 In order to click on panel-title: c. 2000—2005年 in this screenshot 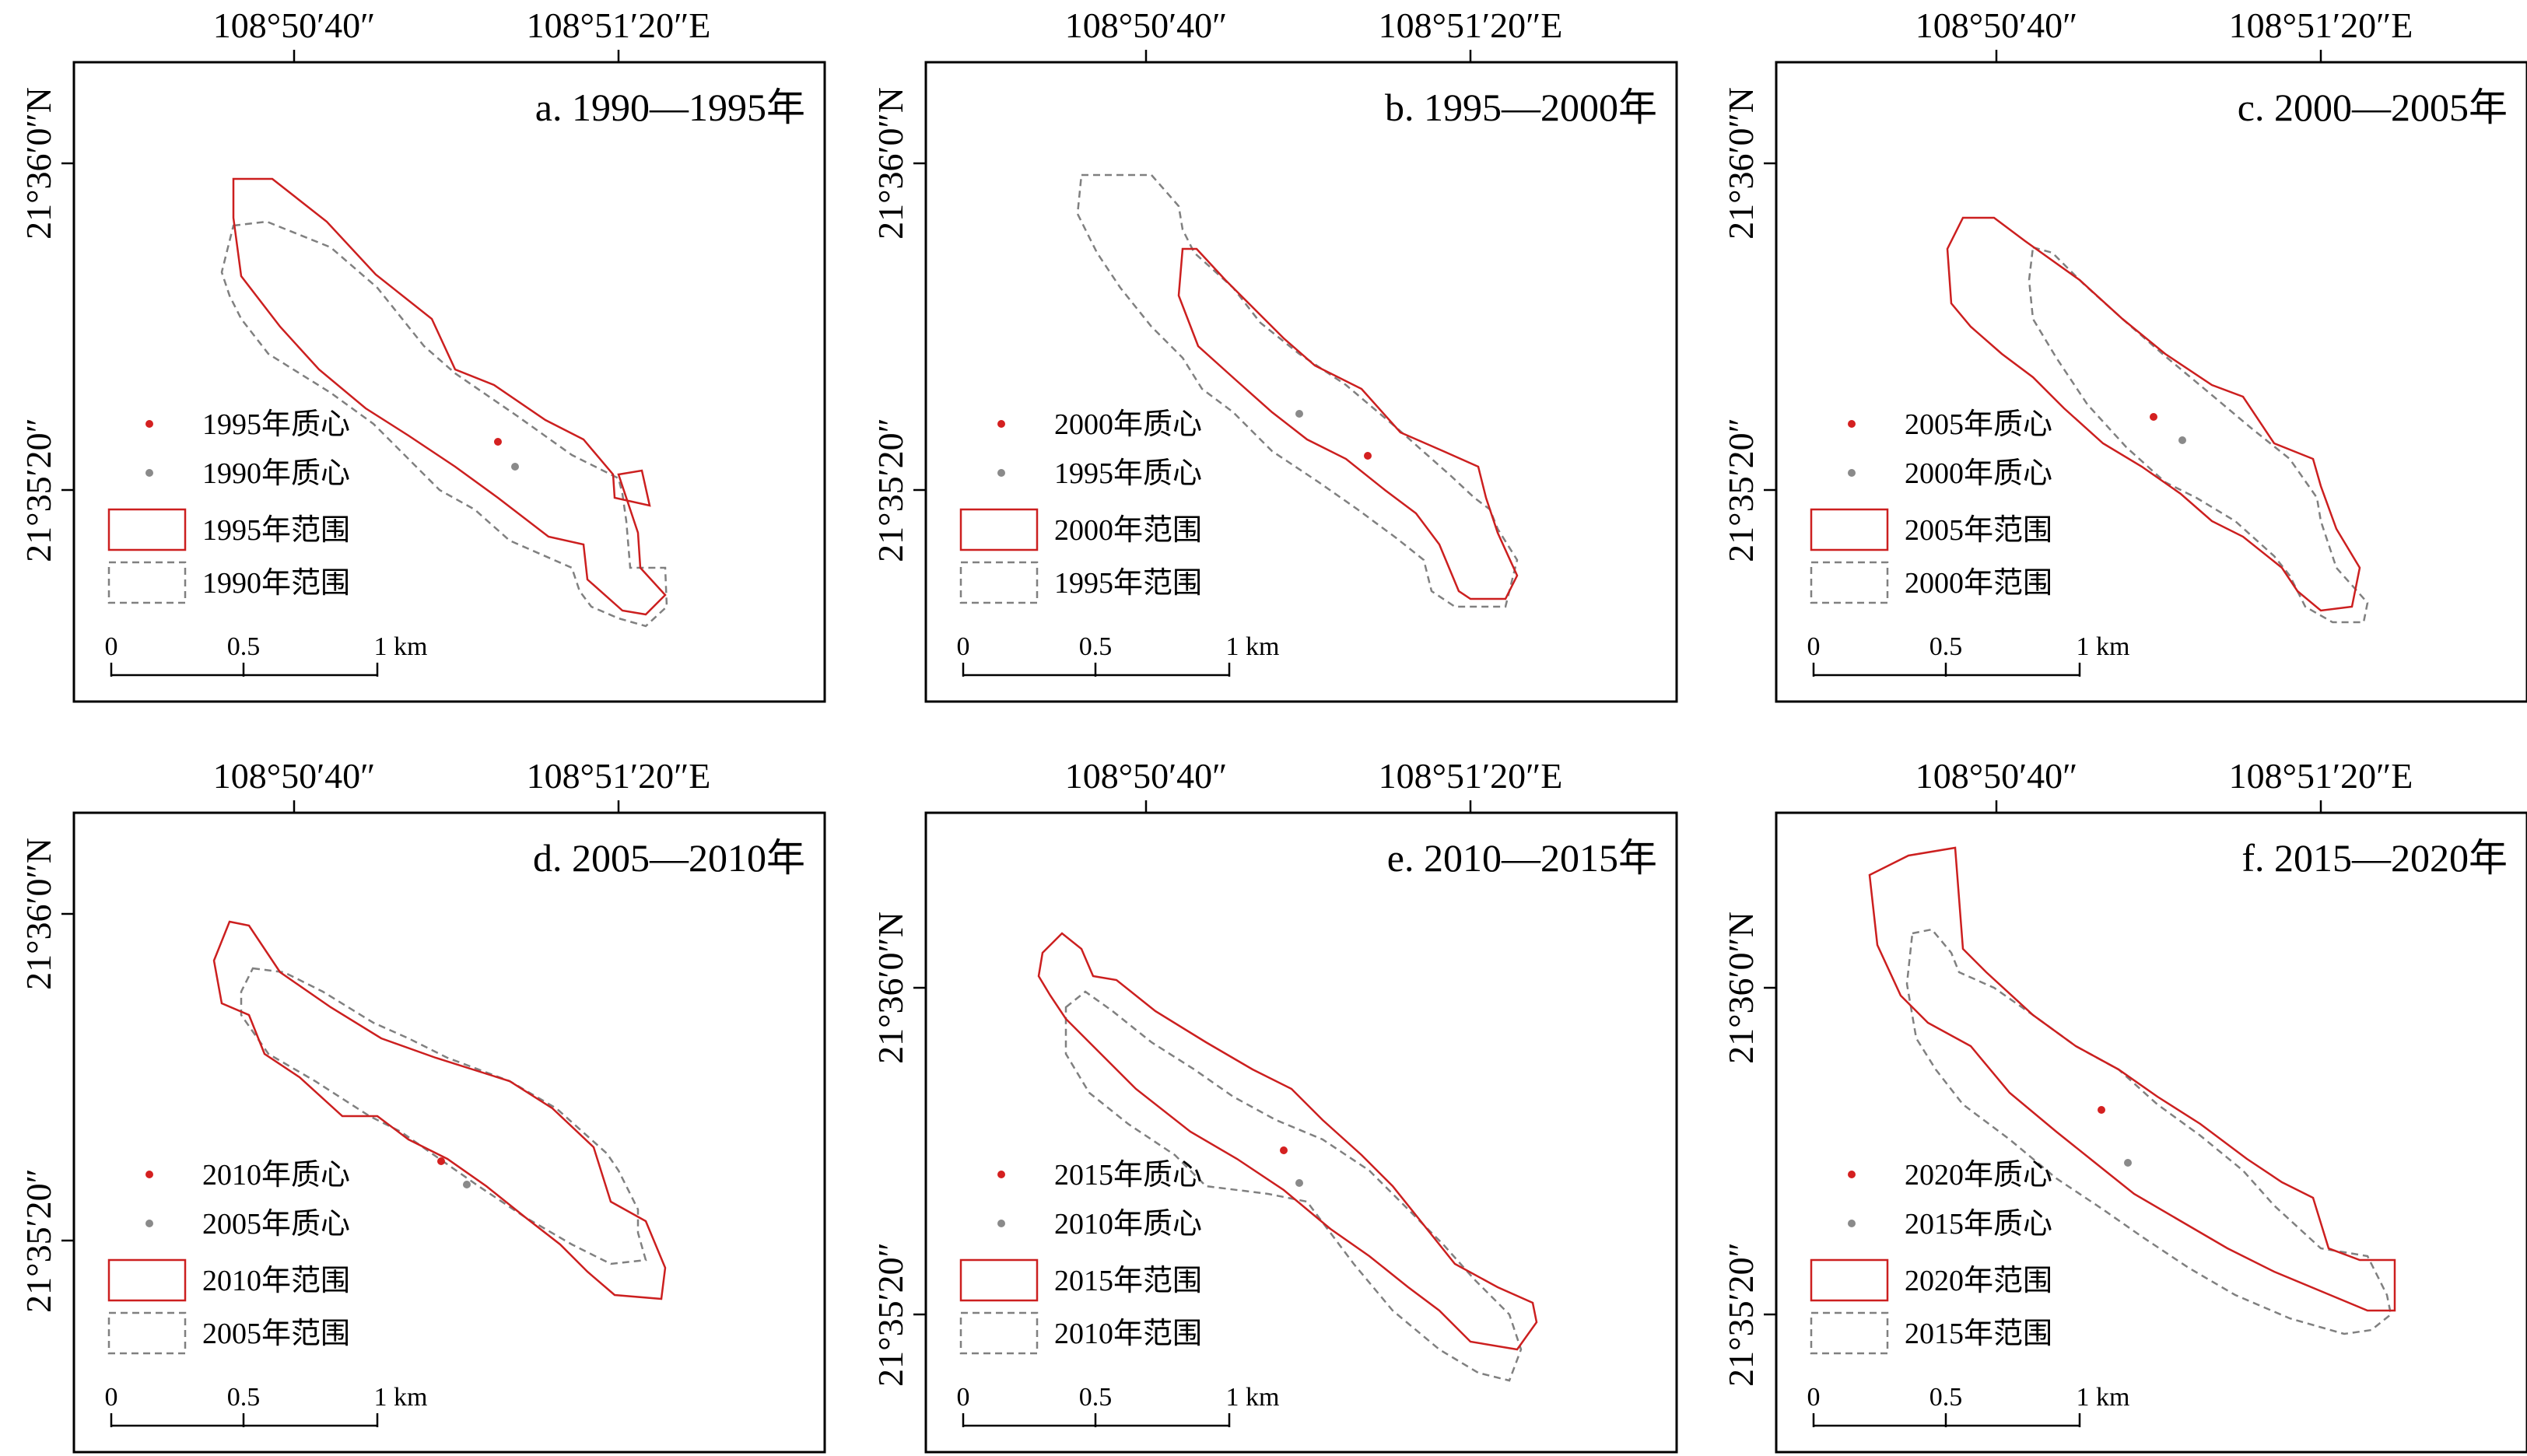, I will do `click(2373, 108)`.